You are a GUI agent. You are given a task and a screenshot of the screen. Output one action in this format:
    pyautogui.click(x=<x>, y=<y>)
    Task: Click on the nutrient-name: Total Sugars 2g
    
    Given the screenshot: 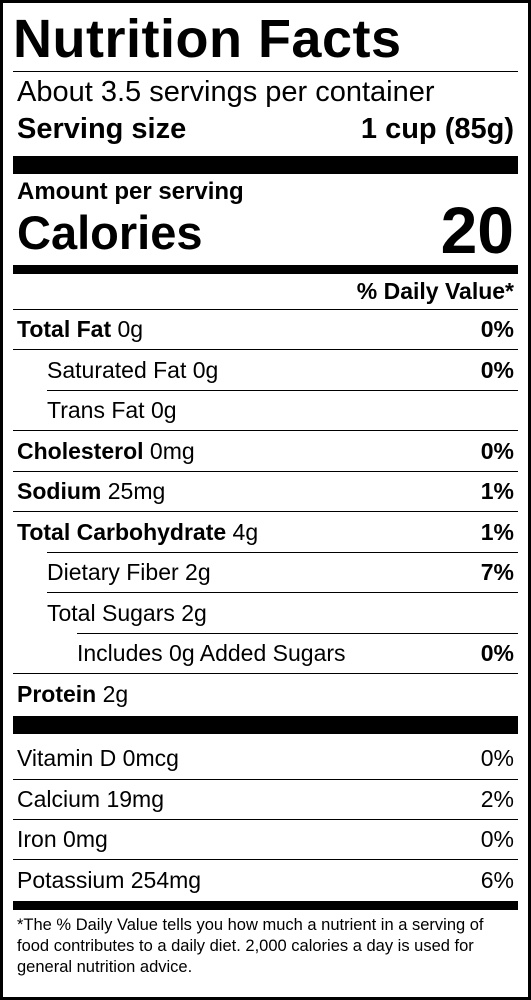 What is the action you would take?
    pyautogui.click(x=127, y=613)
    